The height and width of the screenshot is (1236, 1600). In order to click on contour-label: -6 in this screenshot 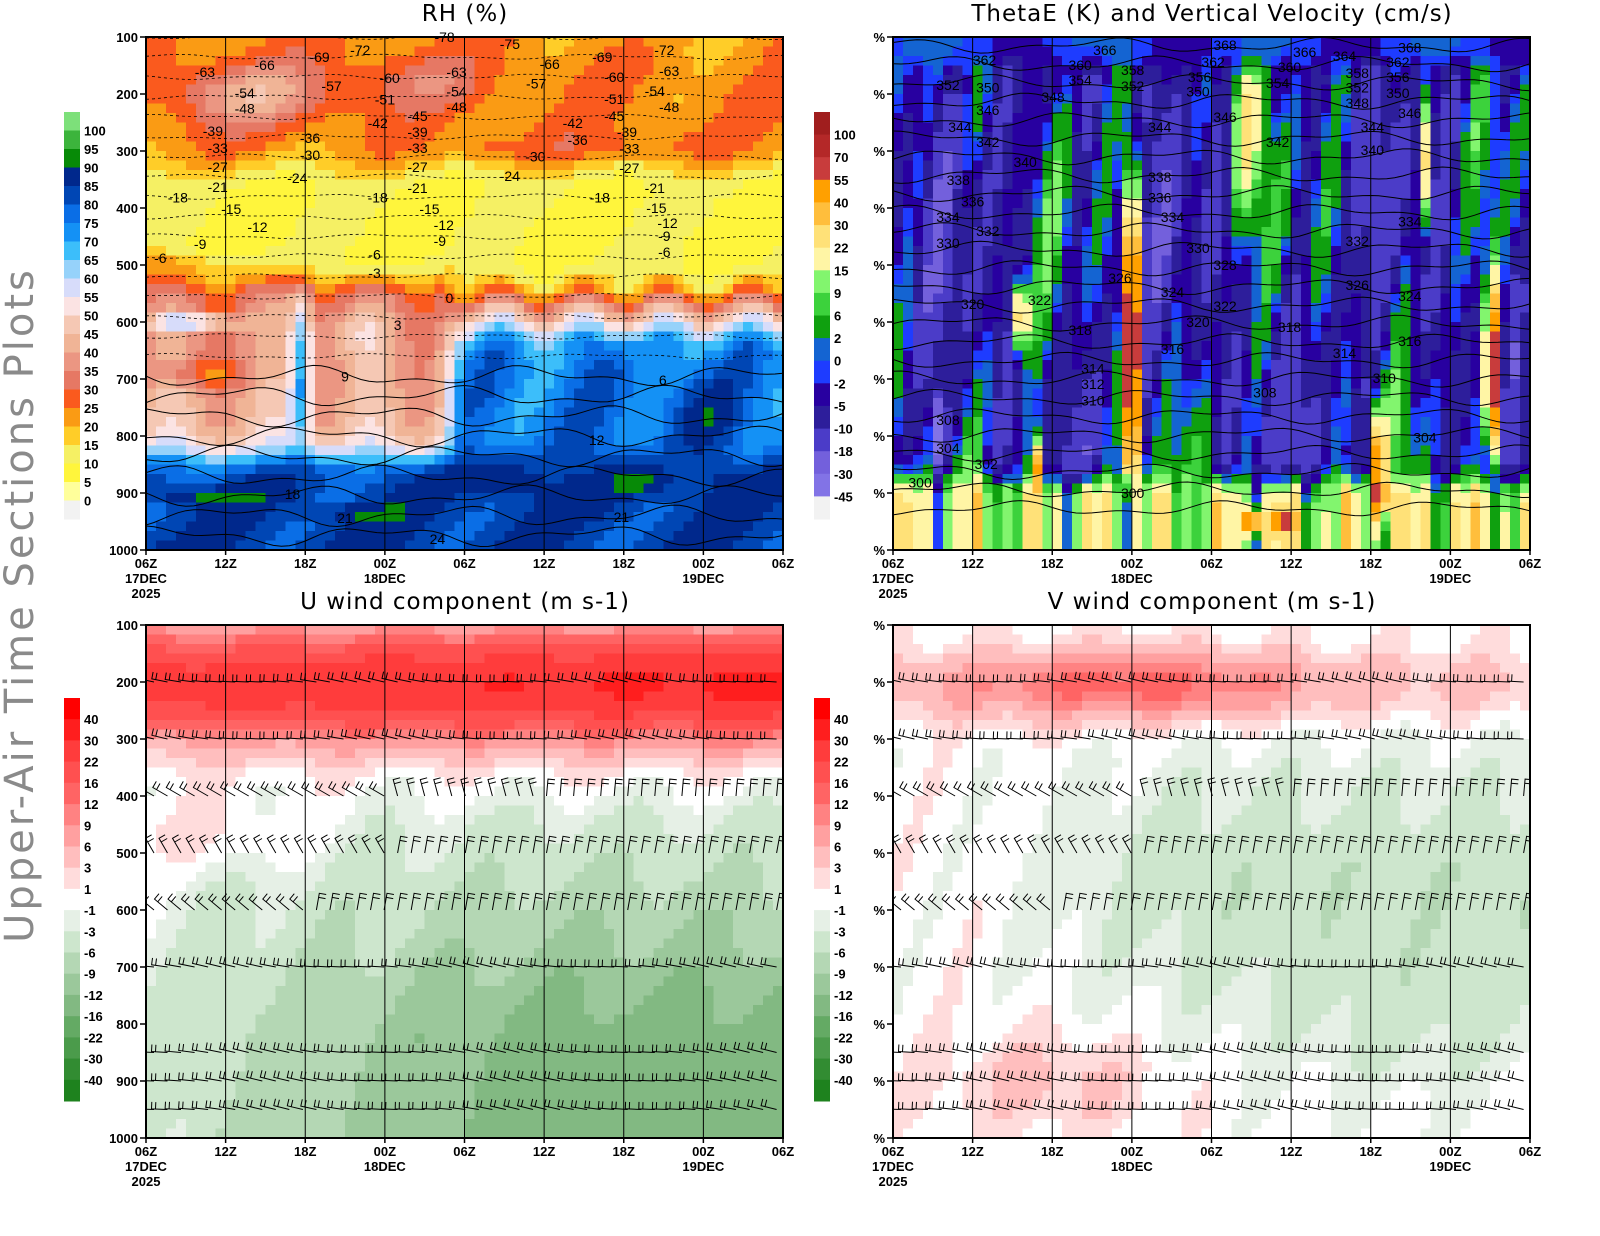, I will do `click(160, 258)`.